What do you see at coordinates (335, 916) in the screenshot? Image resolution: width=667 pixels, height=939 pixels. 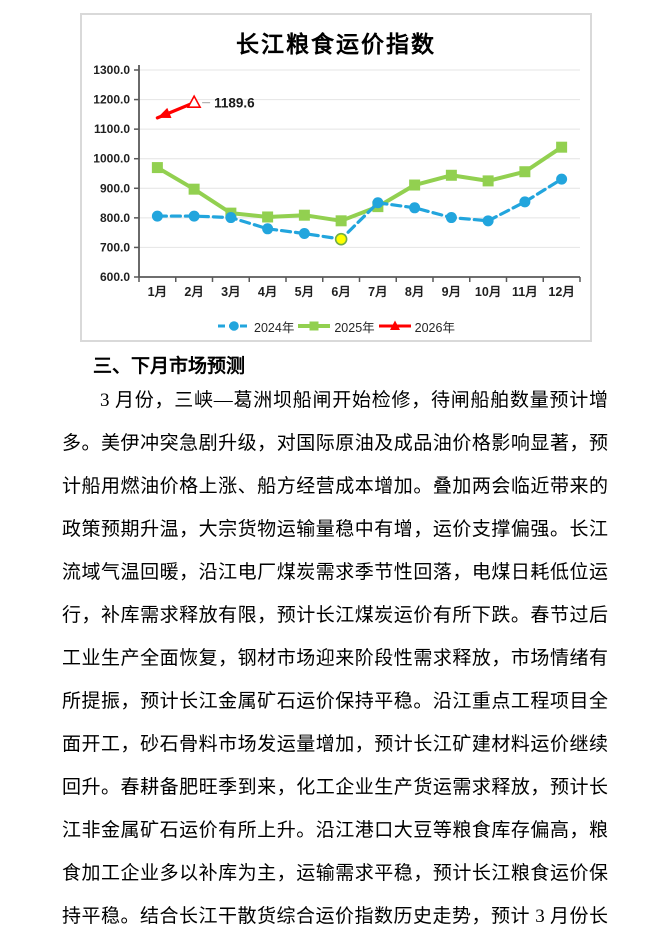 I see `paragraph-line: 持平稳。结合长江干散货综合运价指数历史走势，预计 3 月份长` at bounding box center [335, 916].